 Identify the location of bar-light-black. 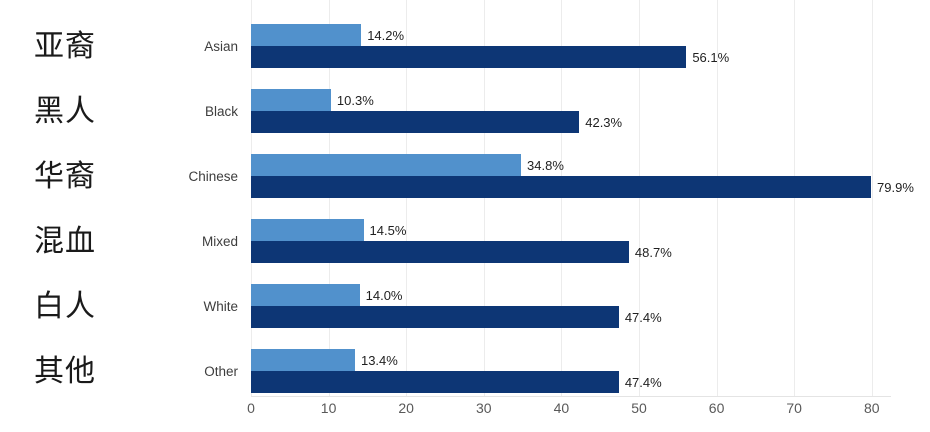
(291, 100).